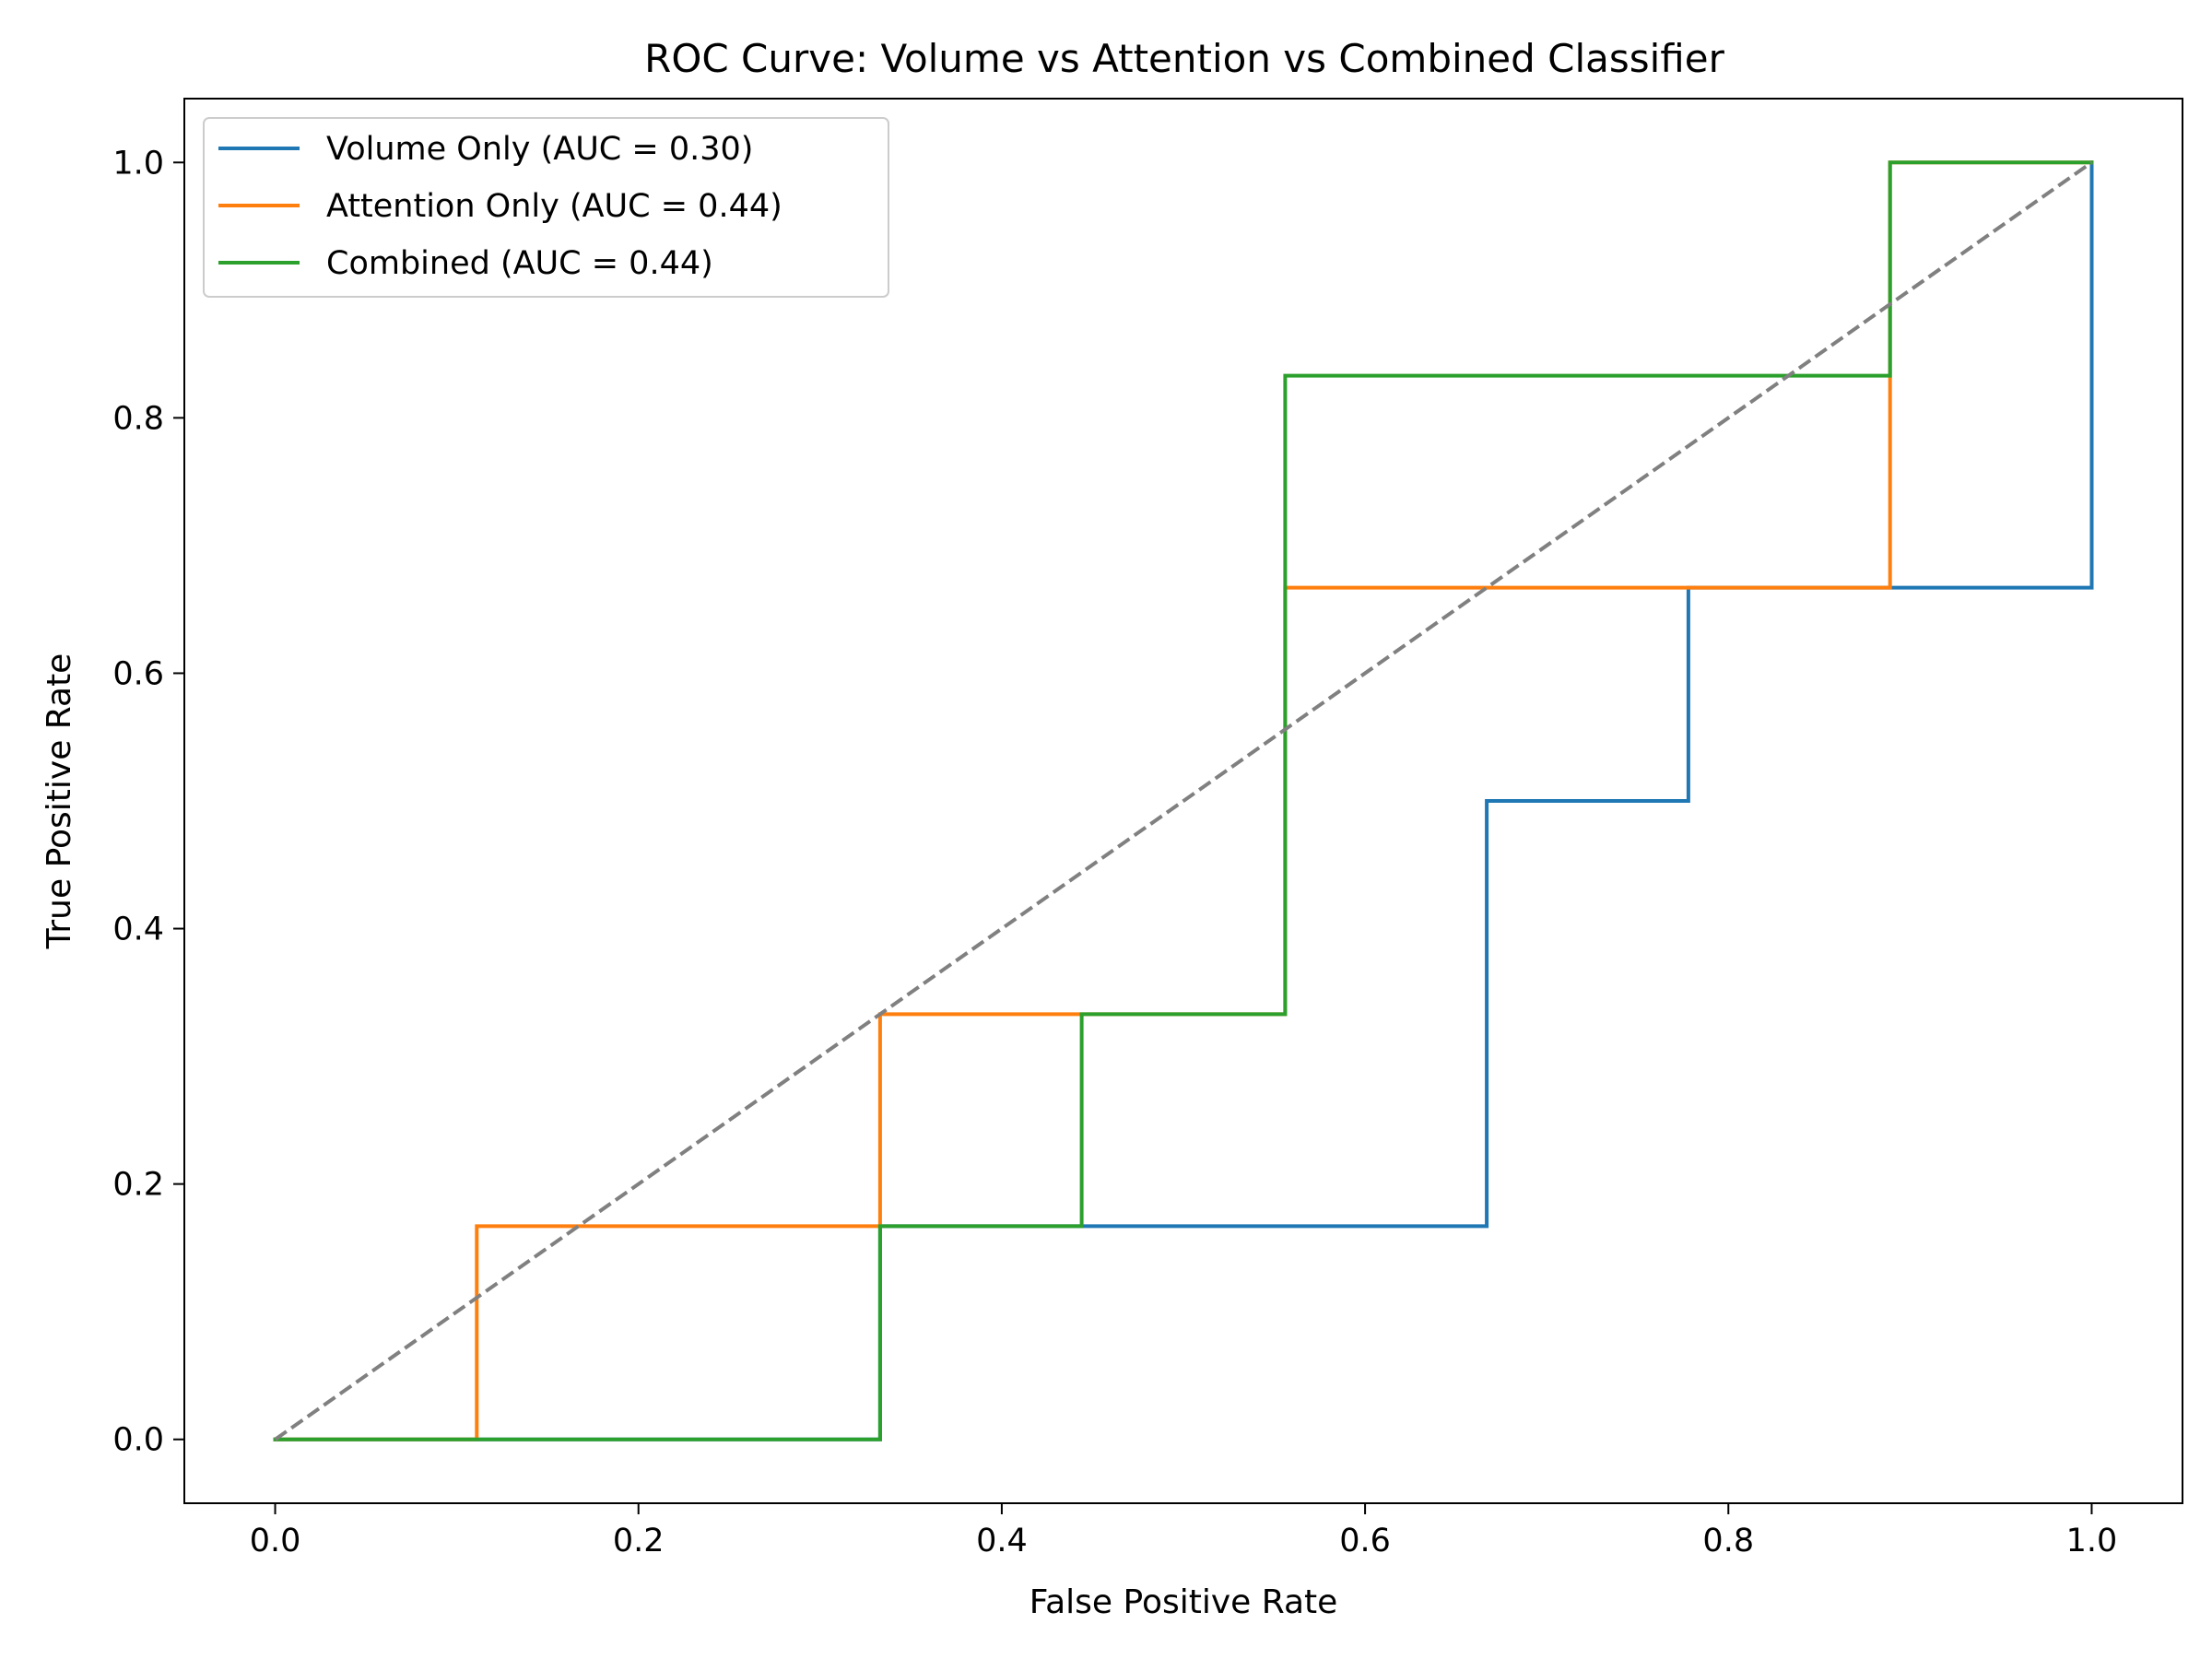 Image resolution: width=2212 pixels, height=1659 pixels. What do you see at coordinates (138, 1440) in the screenshot?
I see `y-tick-label: 0.0` at bounding box center [138, 1440].